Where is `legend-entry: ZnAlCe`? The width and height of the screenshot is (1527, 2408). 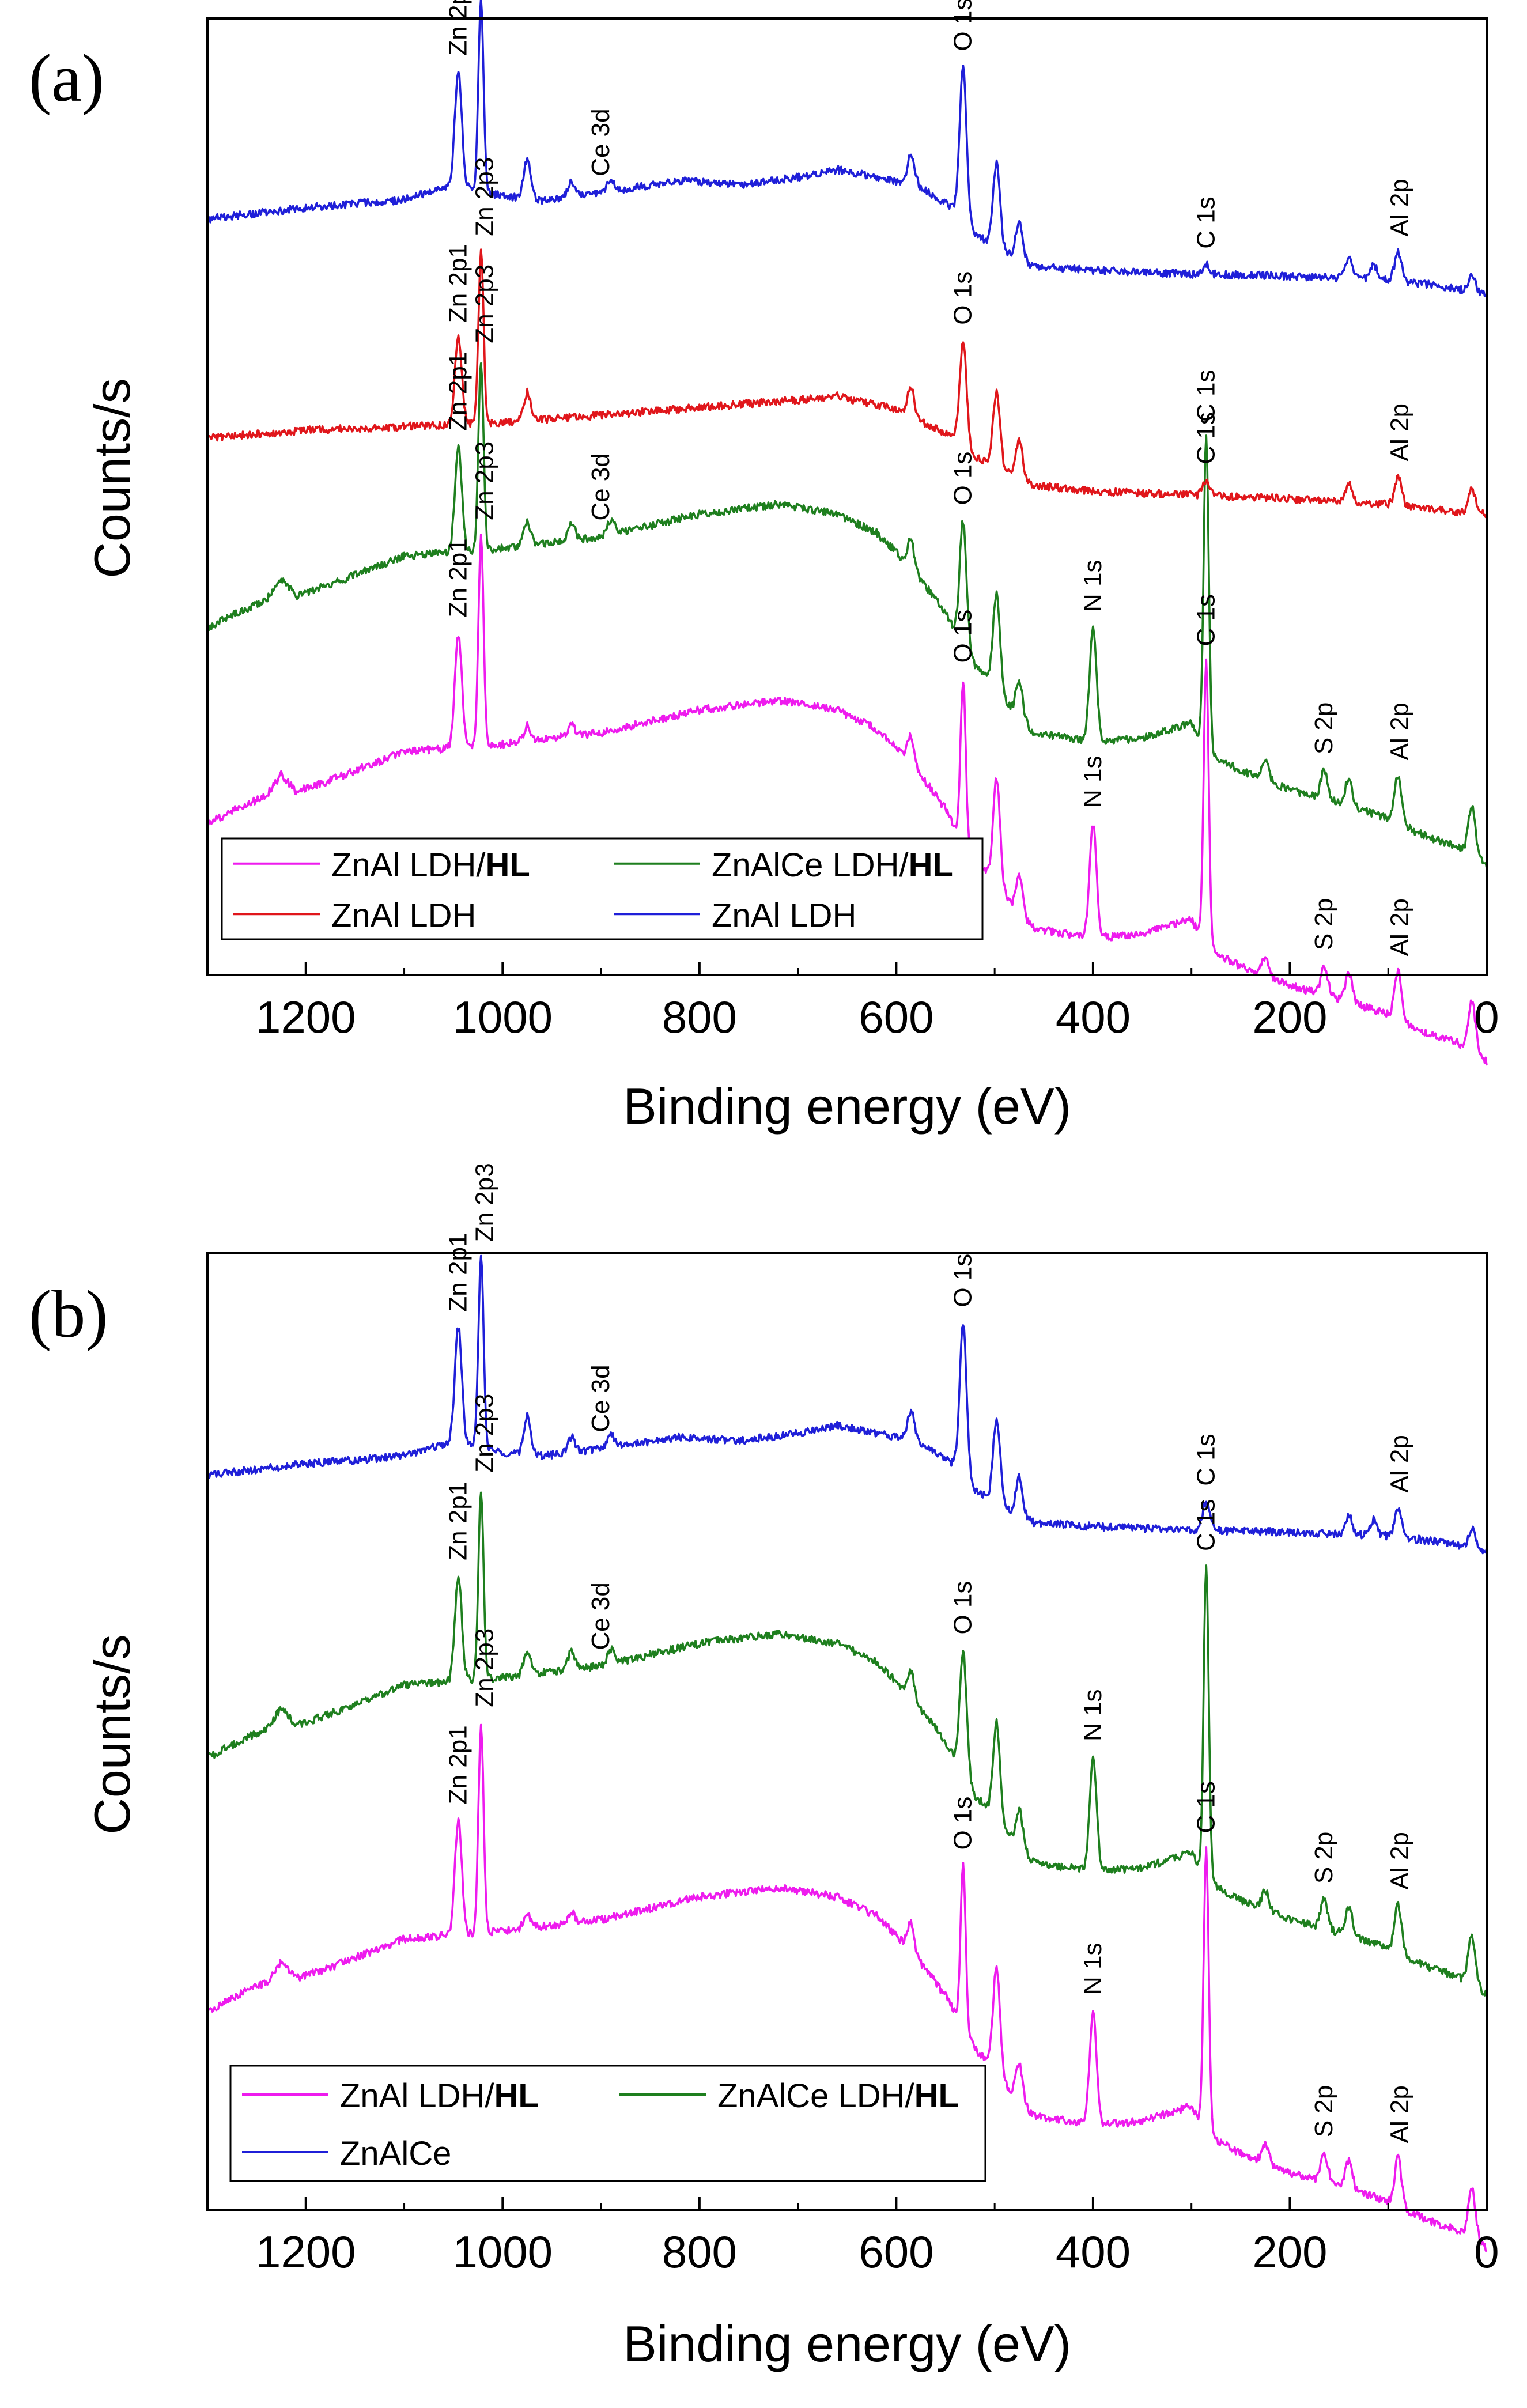 legend-entry: ZnAlCe is located at coordinates (395, 2153).